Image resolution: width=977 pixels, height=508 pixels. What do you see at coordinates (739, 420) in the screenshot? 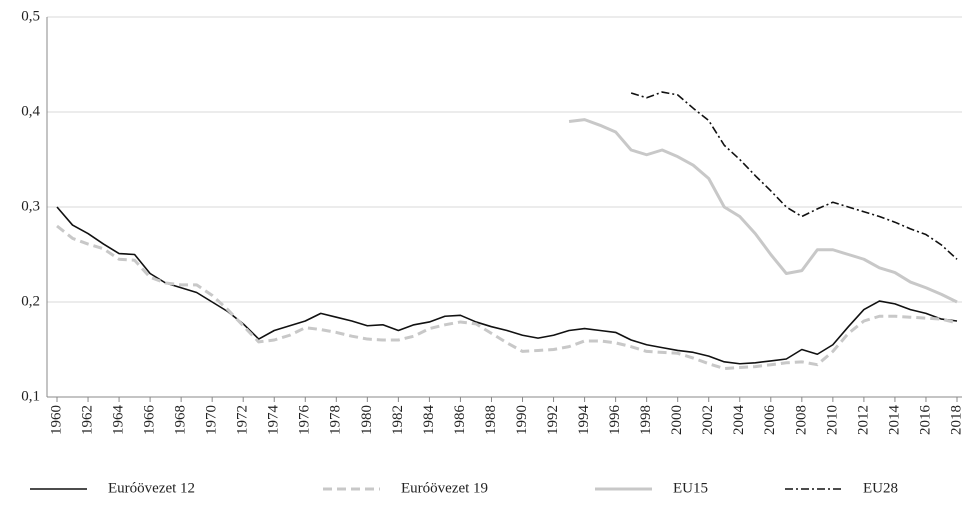
I see `x-tick-label: 2004` at bounding box center [739, 420].